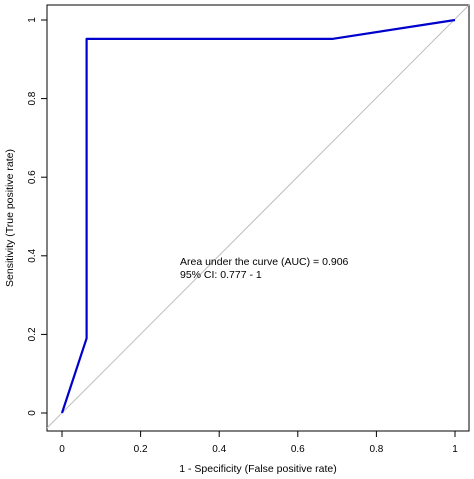 The image size is (474, 479). What do you see at coordinates (32, 334) in the screenshot?
I see `y-tick-label: 0.2` at bounding box center [32, 334].